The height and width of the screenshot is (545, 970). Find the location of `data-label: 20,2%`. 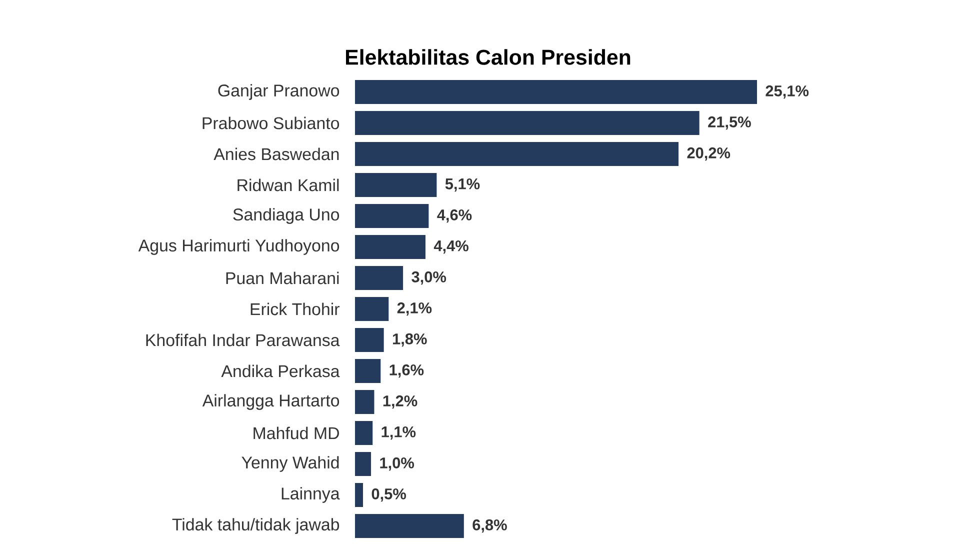

data-label: 20,2% is located at coordinates (708, 154).